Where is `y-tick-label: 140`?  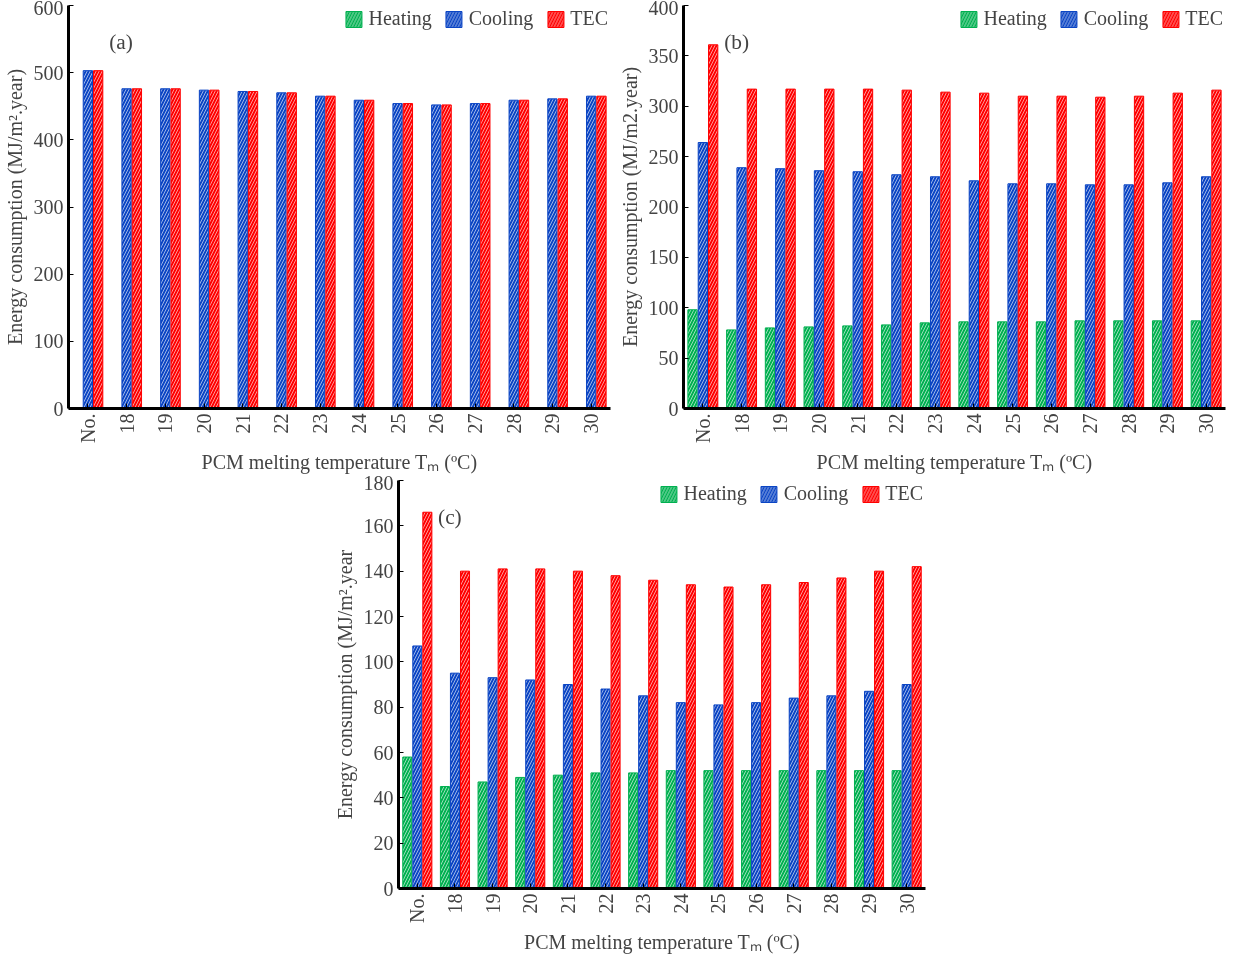 y-tick-label: 140 is located at coordinates (378, 571).